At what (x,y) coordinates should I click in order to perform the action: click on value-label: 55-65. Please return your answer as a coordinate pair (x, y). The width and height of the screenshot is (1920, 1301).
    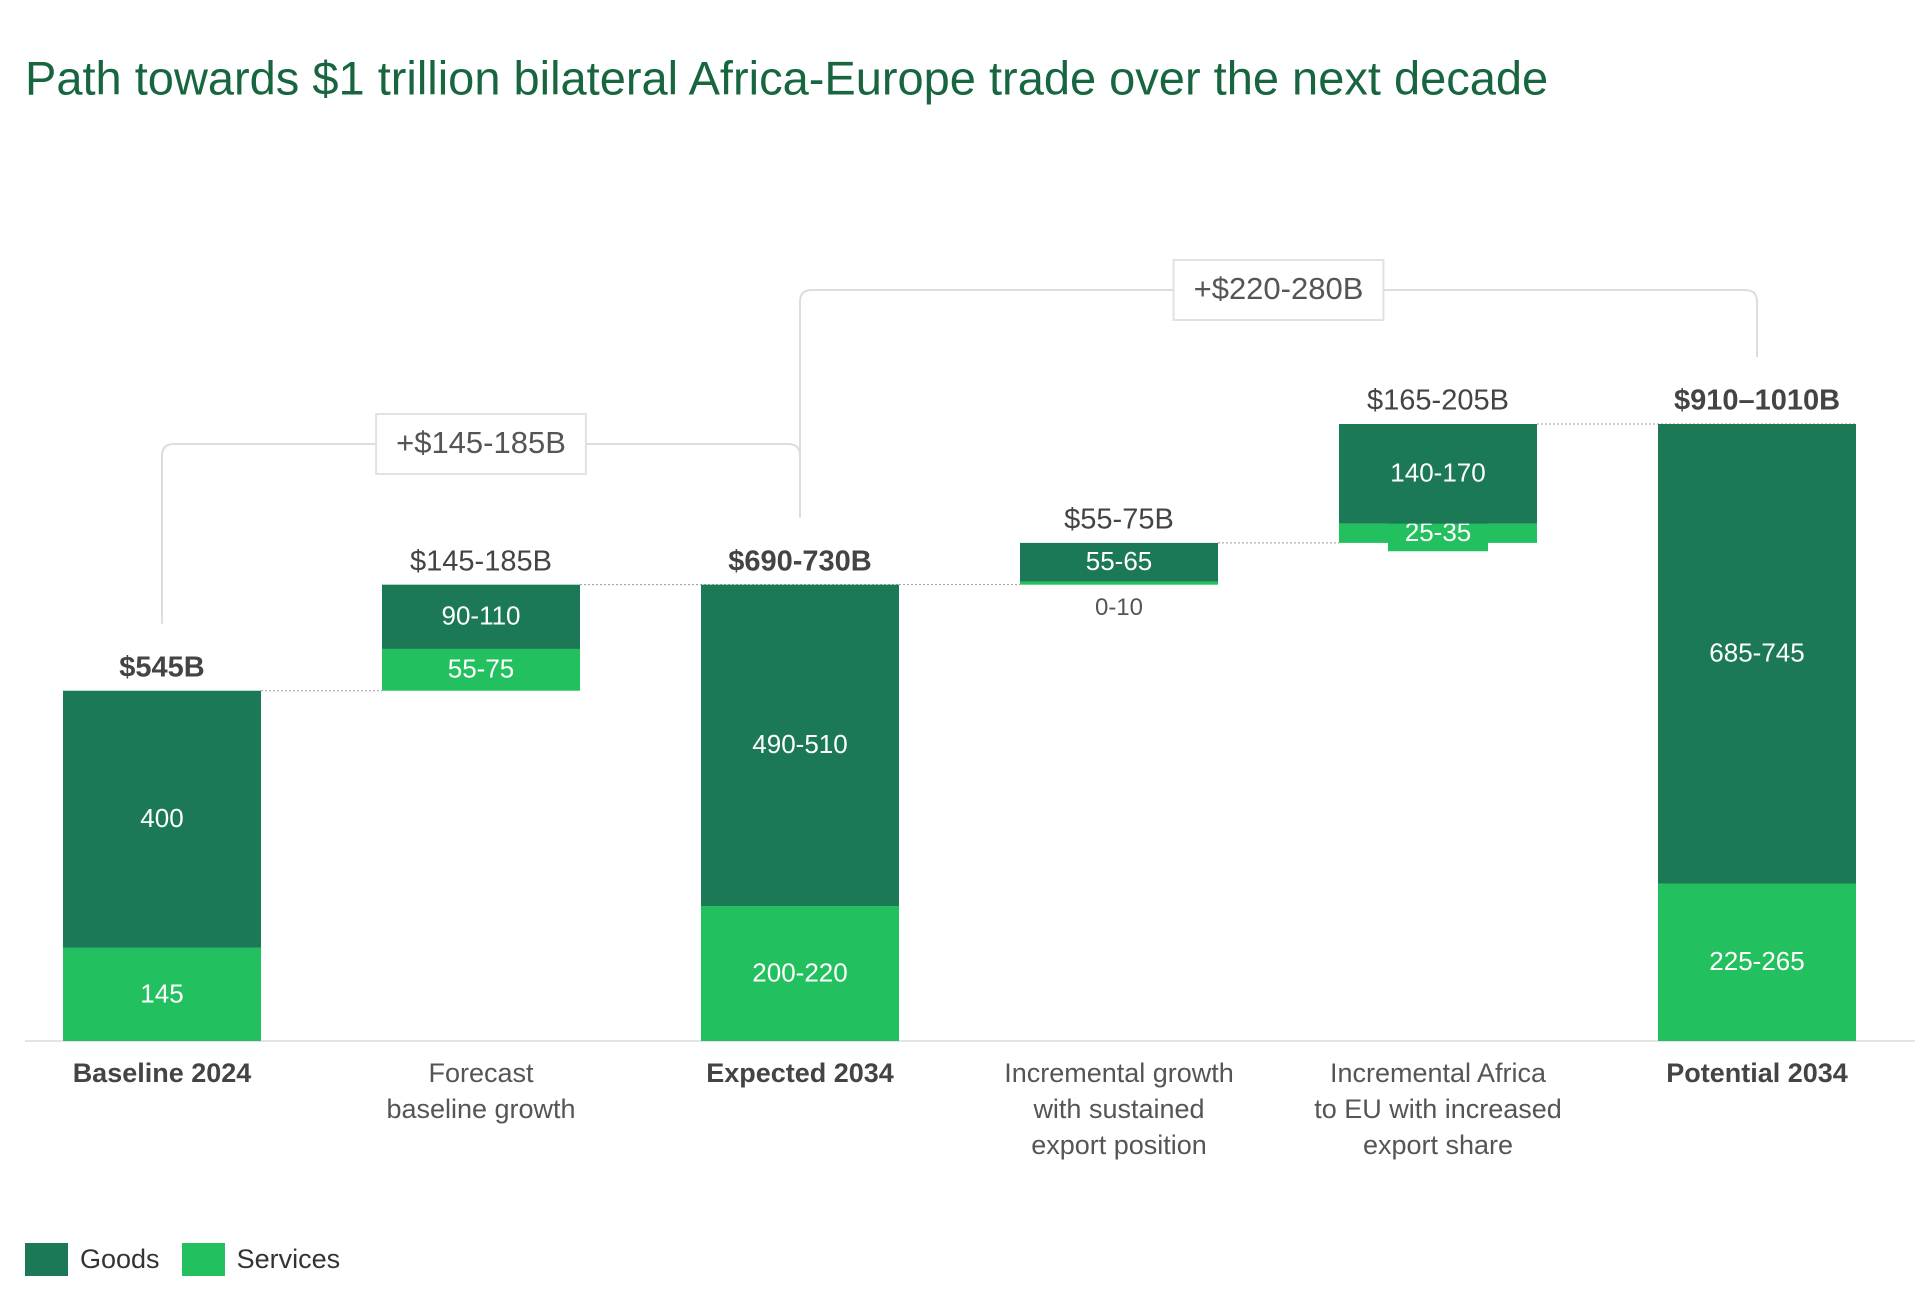
    Looking at the image, I should click on (1119, 561).